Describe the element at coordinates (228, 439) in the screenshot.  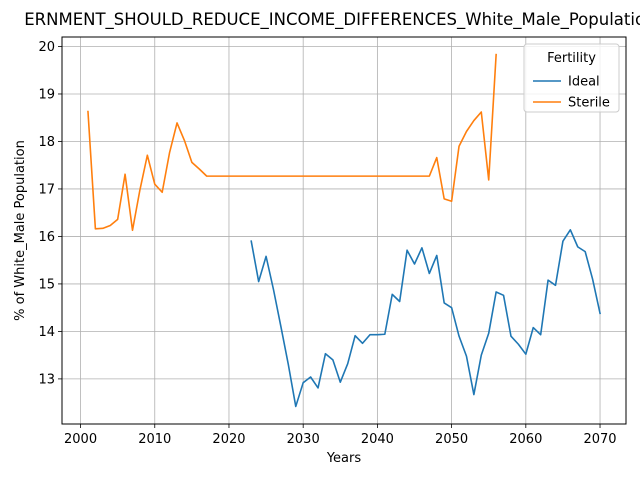
I see `x-tick-label: 2020` at that location.